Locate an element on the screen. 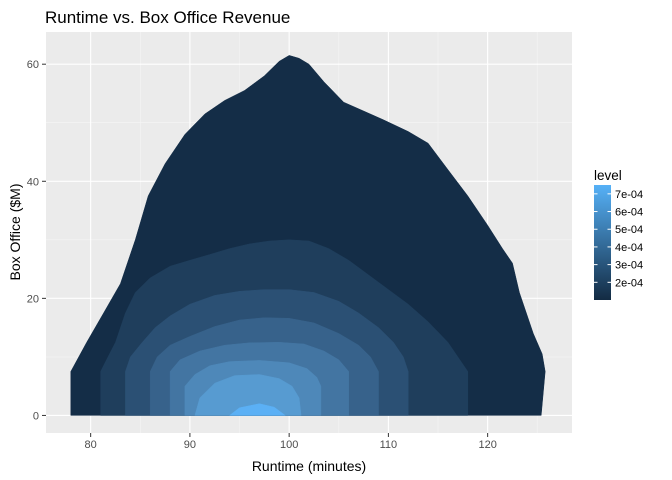 The height and width of the screenshot is (480, 672). legend-ticks: 2e-04 3e-04 4e-04 5e-04 6e-04 7e-04 is located at coordinates (618, 239).